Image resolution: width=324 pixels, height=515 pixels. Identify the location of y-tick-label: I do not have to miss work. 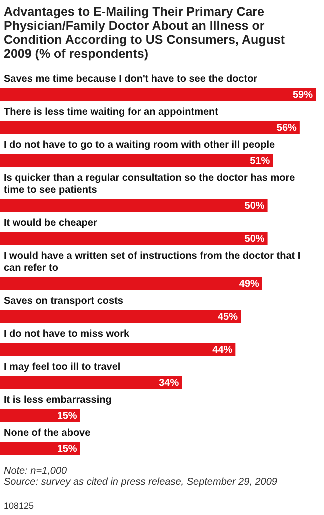
(67, 334).